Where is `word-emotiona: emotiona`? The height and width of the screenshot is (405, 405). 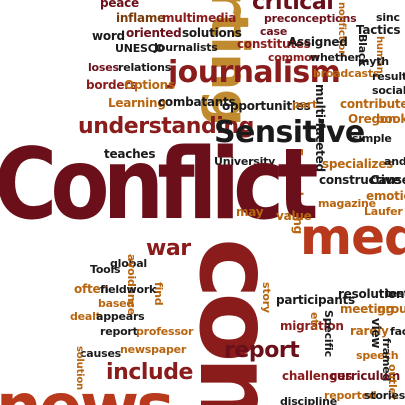 word-emotiona: emotiona is located at coordinates (385, 196).